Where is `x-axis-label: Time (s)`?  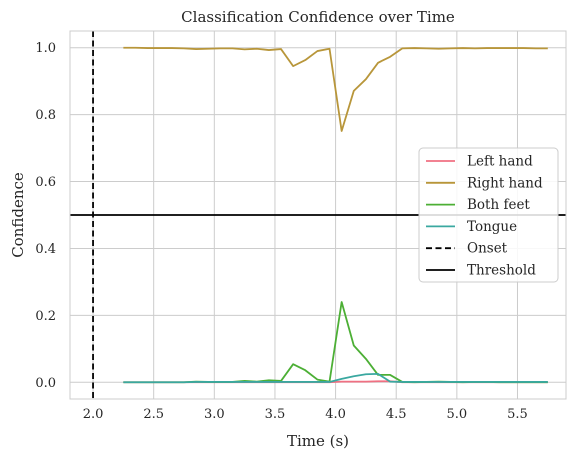 x-axis-label: Time (s) is located at coordinates (318, 441).